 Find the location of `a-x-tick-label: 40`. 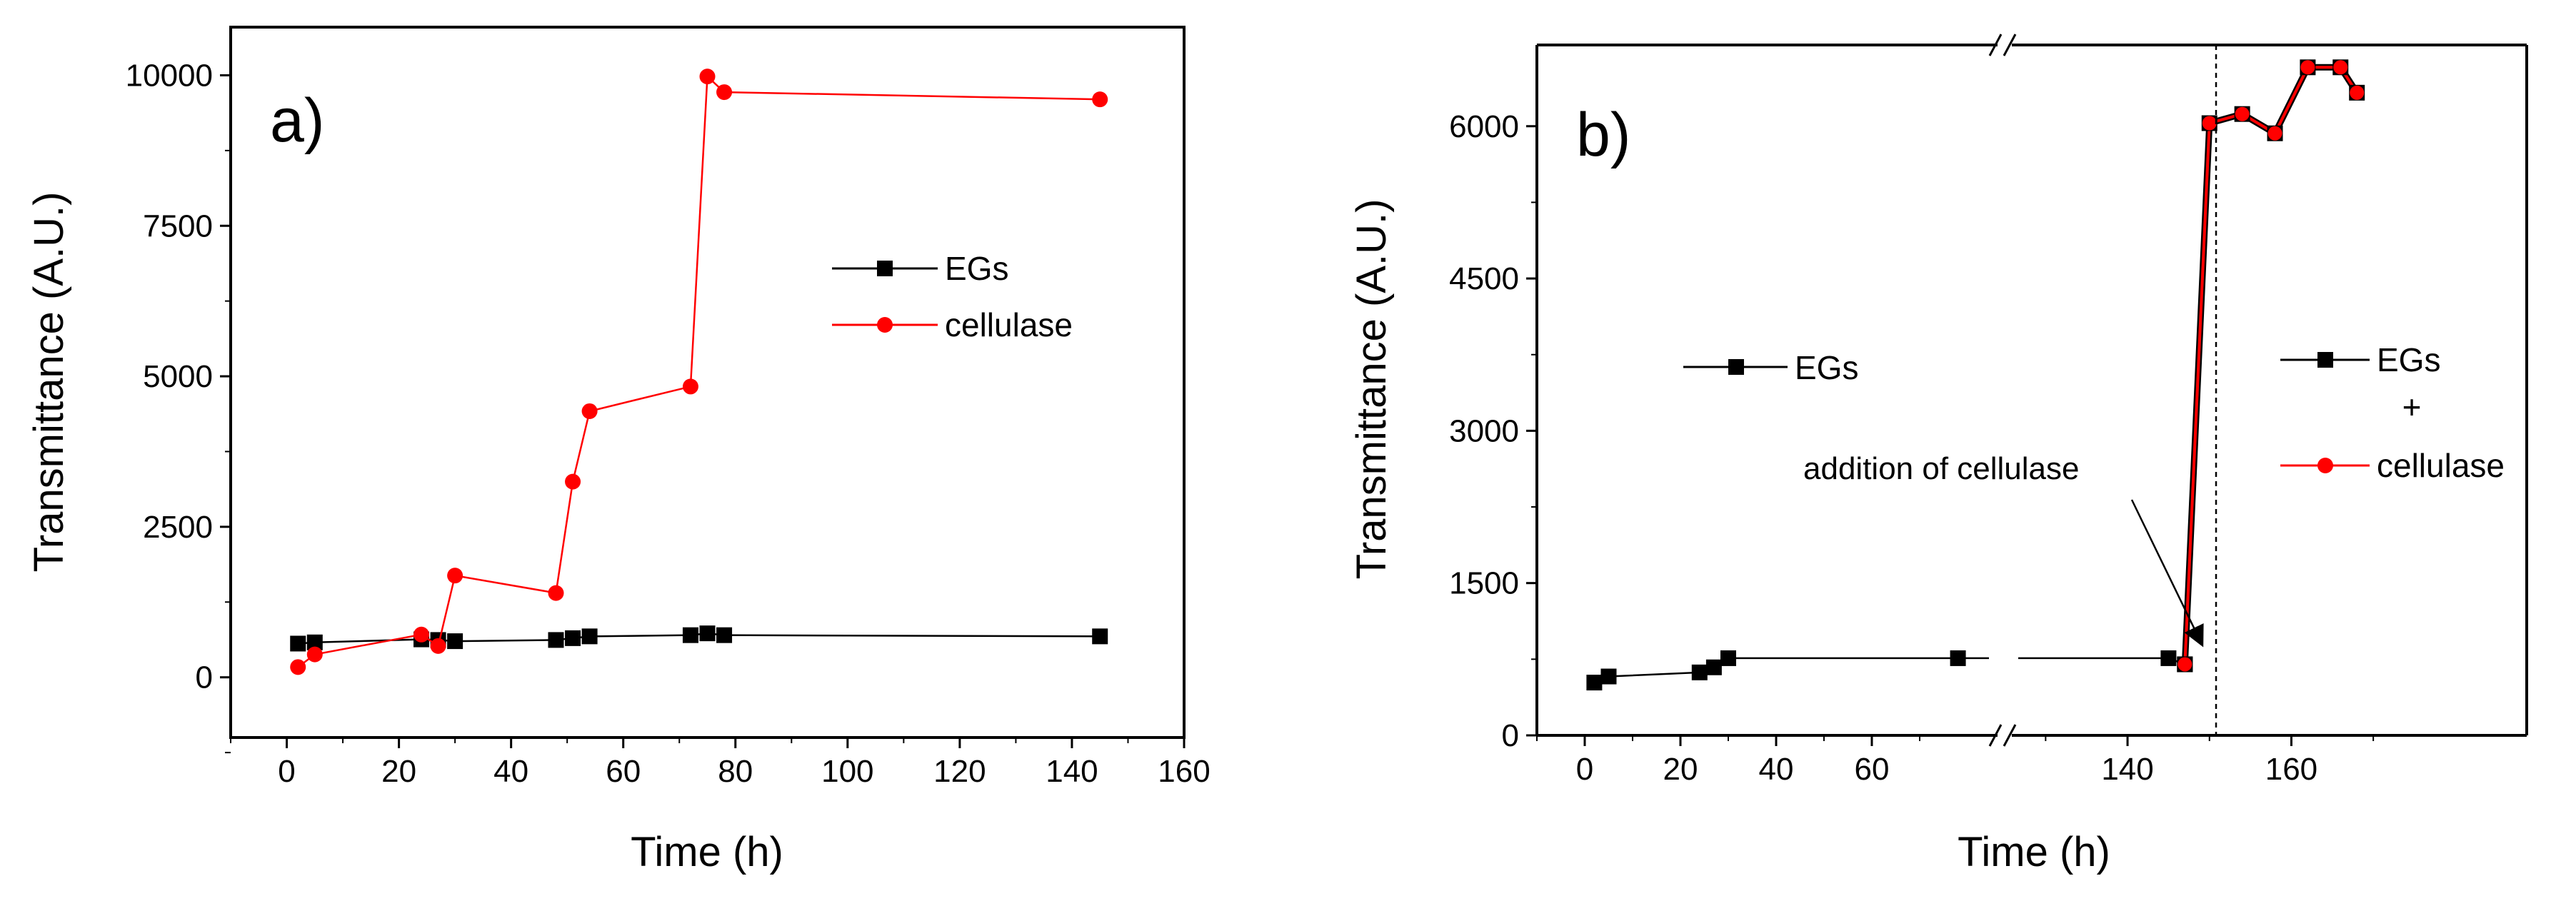

a-x-tick-label: 40 is located at coordinates (510, 771).